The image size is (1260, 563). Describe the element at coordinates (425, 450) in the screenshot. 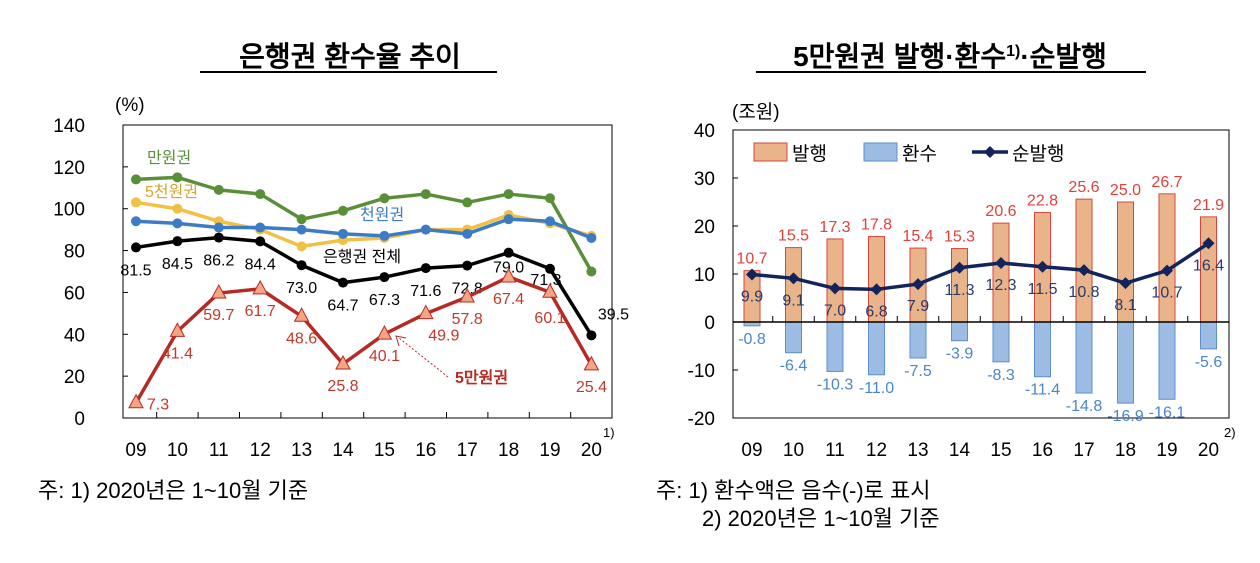

I see `left-x-tick-label: 16` at that location.